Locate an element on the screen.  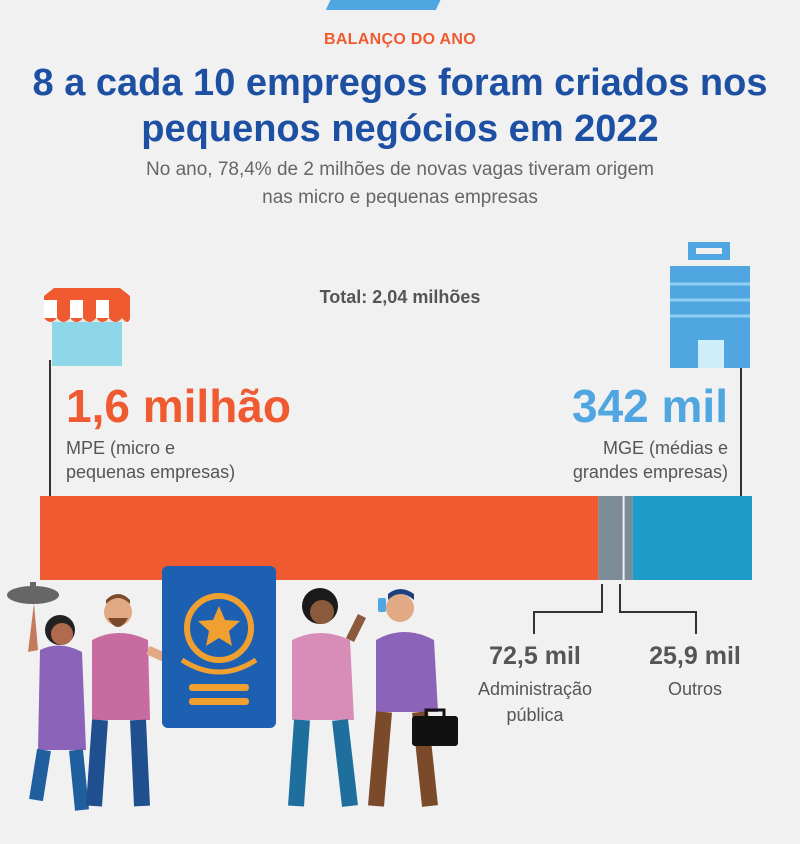
person-drinking is located at coordinates (413, 698).